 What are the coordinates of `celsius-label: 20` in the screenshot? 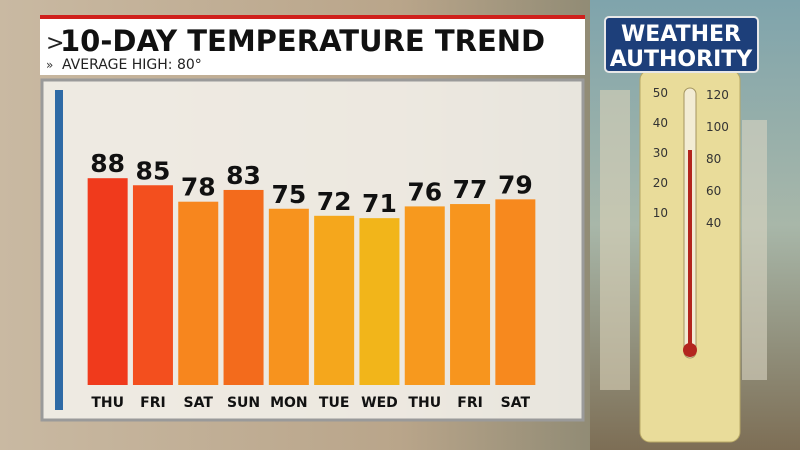 It's located at (660, 183).